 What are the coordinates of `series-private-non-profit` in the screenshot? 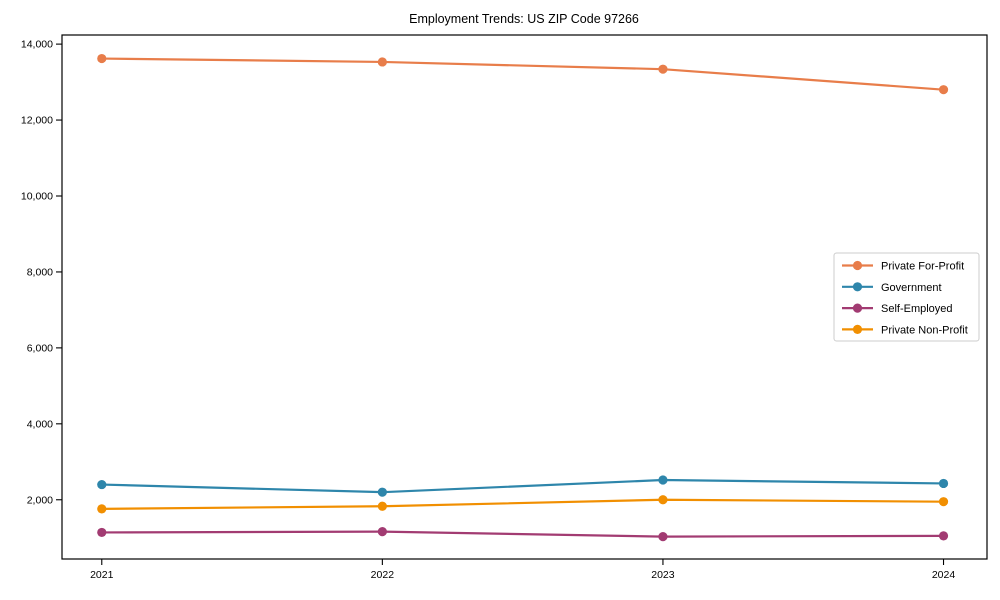 It's located at (523, 504).